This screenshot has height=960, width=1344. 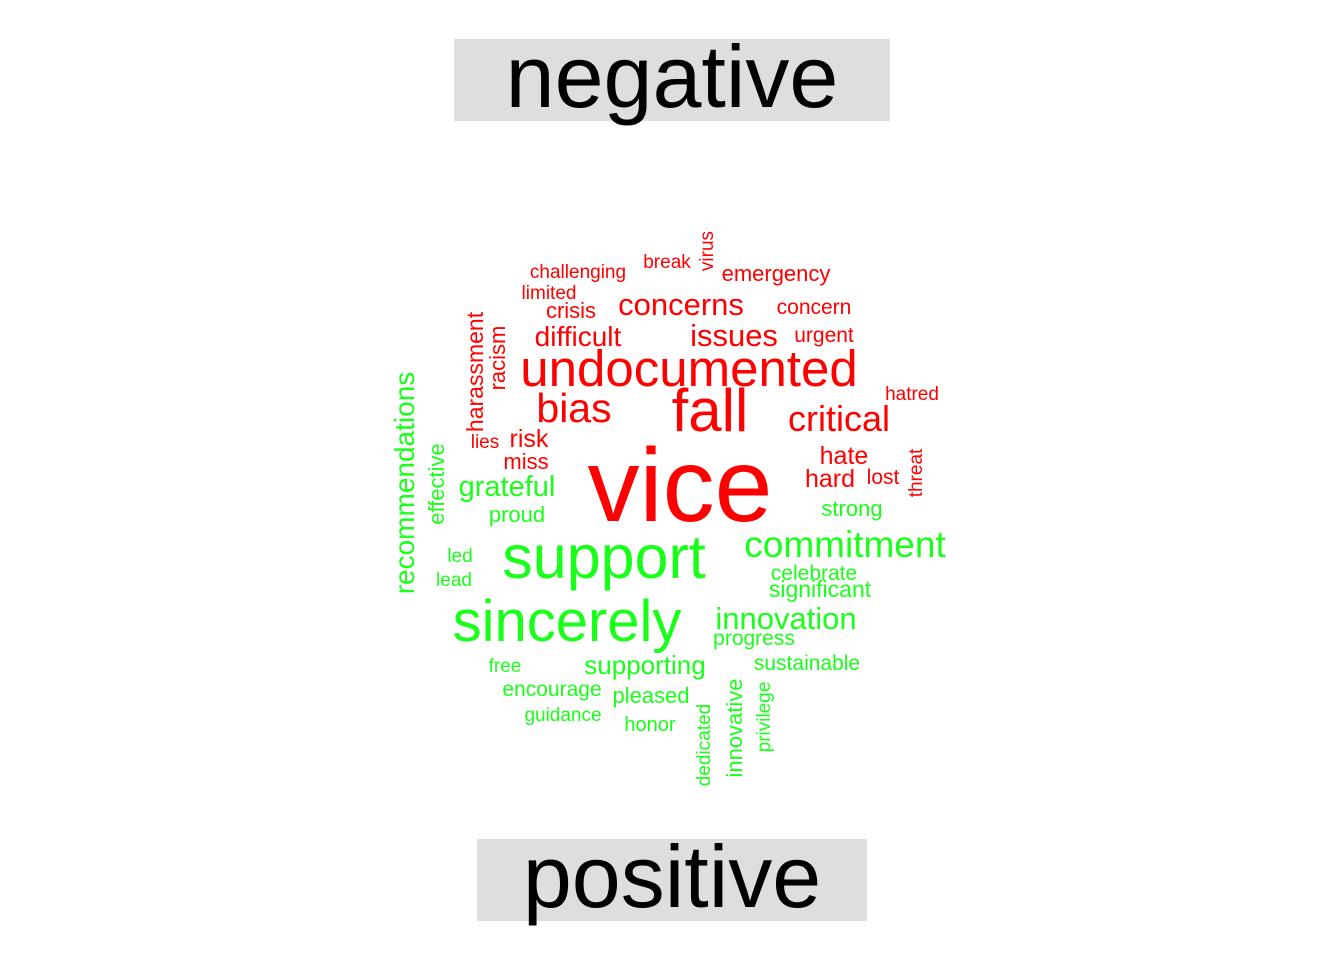 What do you see at coordinates (604, 557) in the screenshot?
I see `word-support: support` at bounding box center [604, 557].